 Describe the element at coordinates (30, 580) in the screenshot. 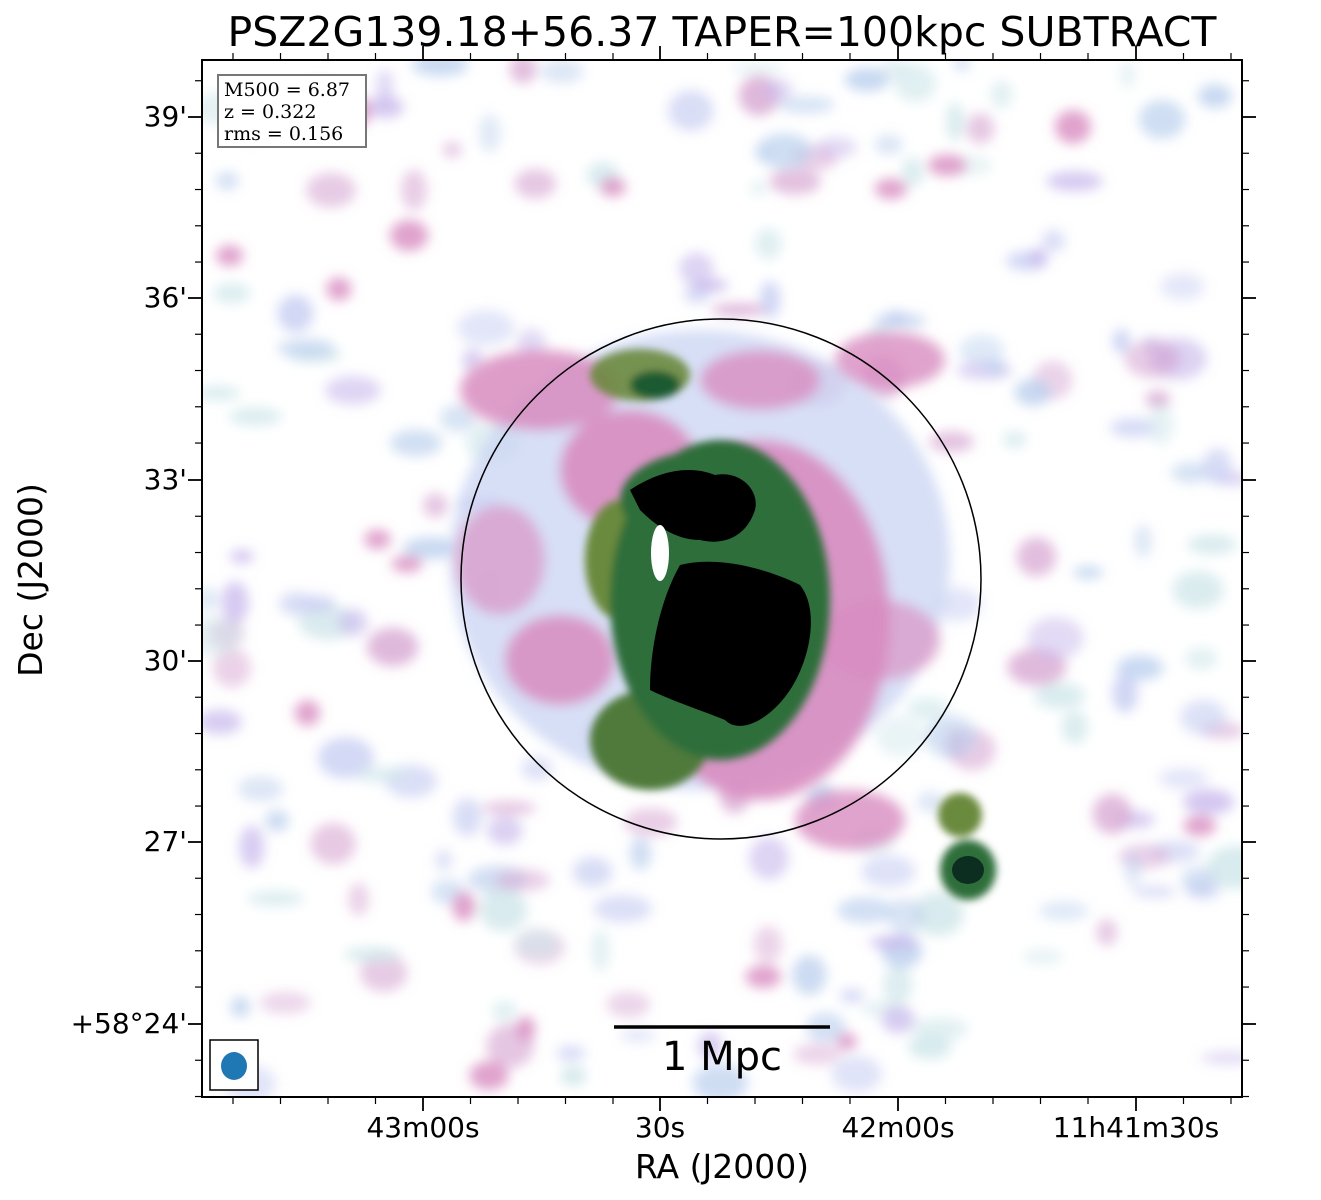

I see `y-axis-label: Dec (J2000)` at that location.